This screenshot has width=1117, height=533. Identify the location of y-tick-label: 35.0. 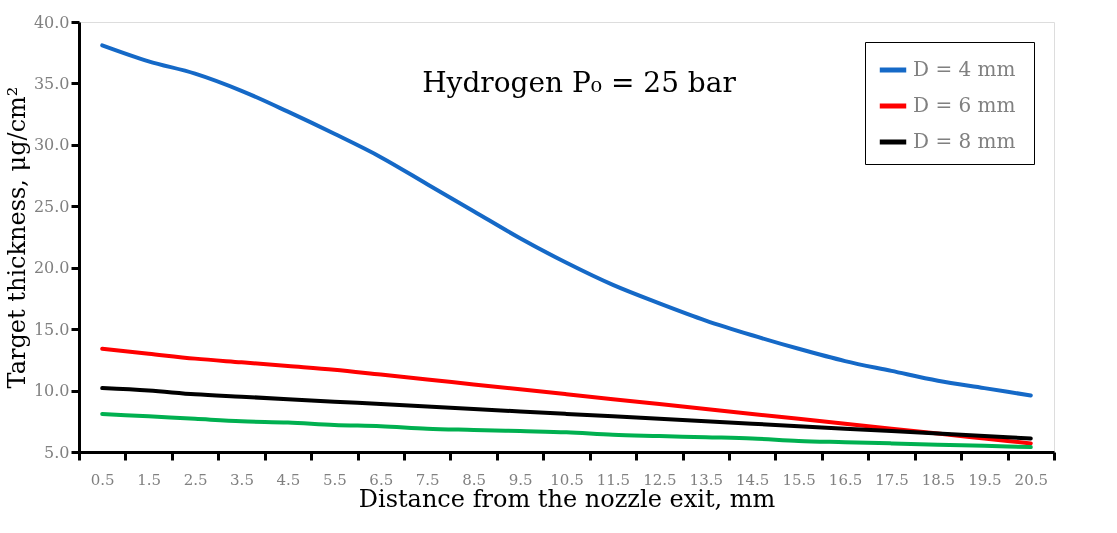
(51, 83).